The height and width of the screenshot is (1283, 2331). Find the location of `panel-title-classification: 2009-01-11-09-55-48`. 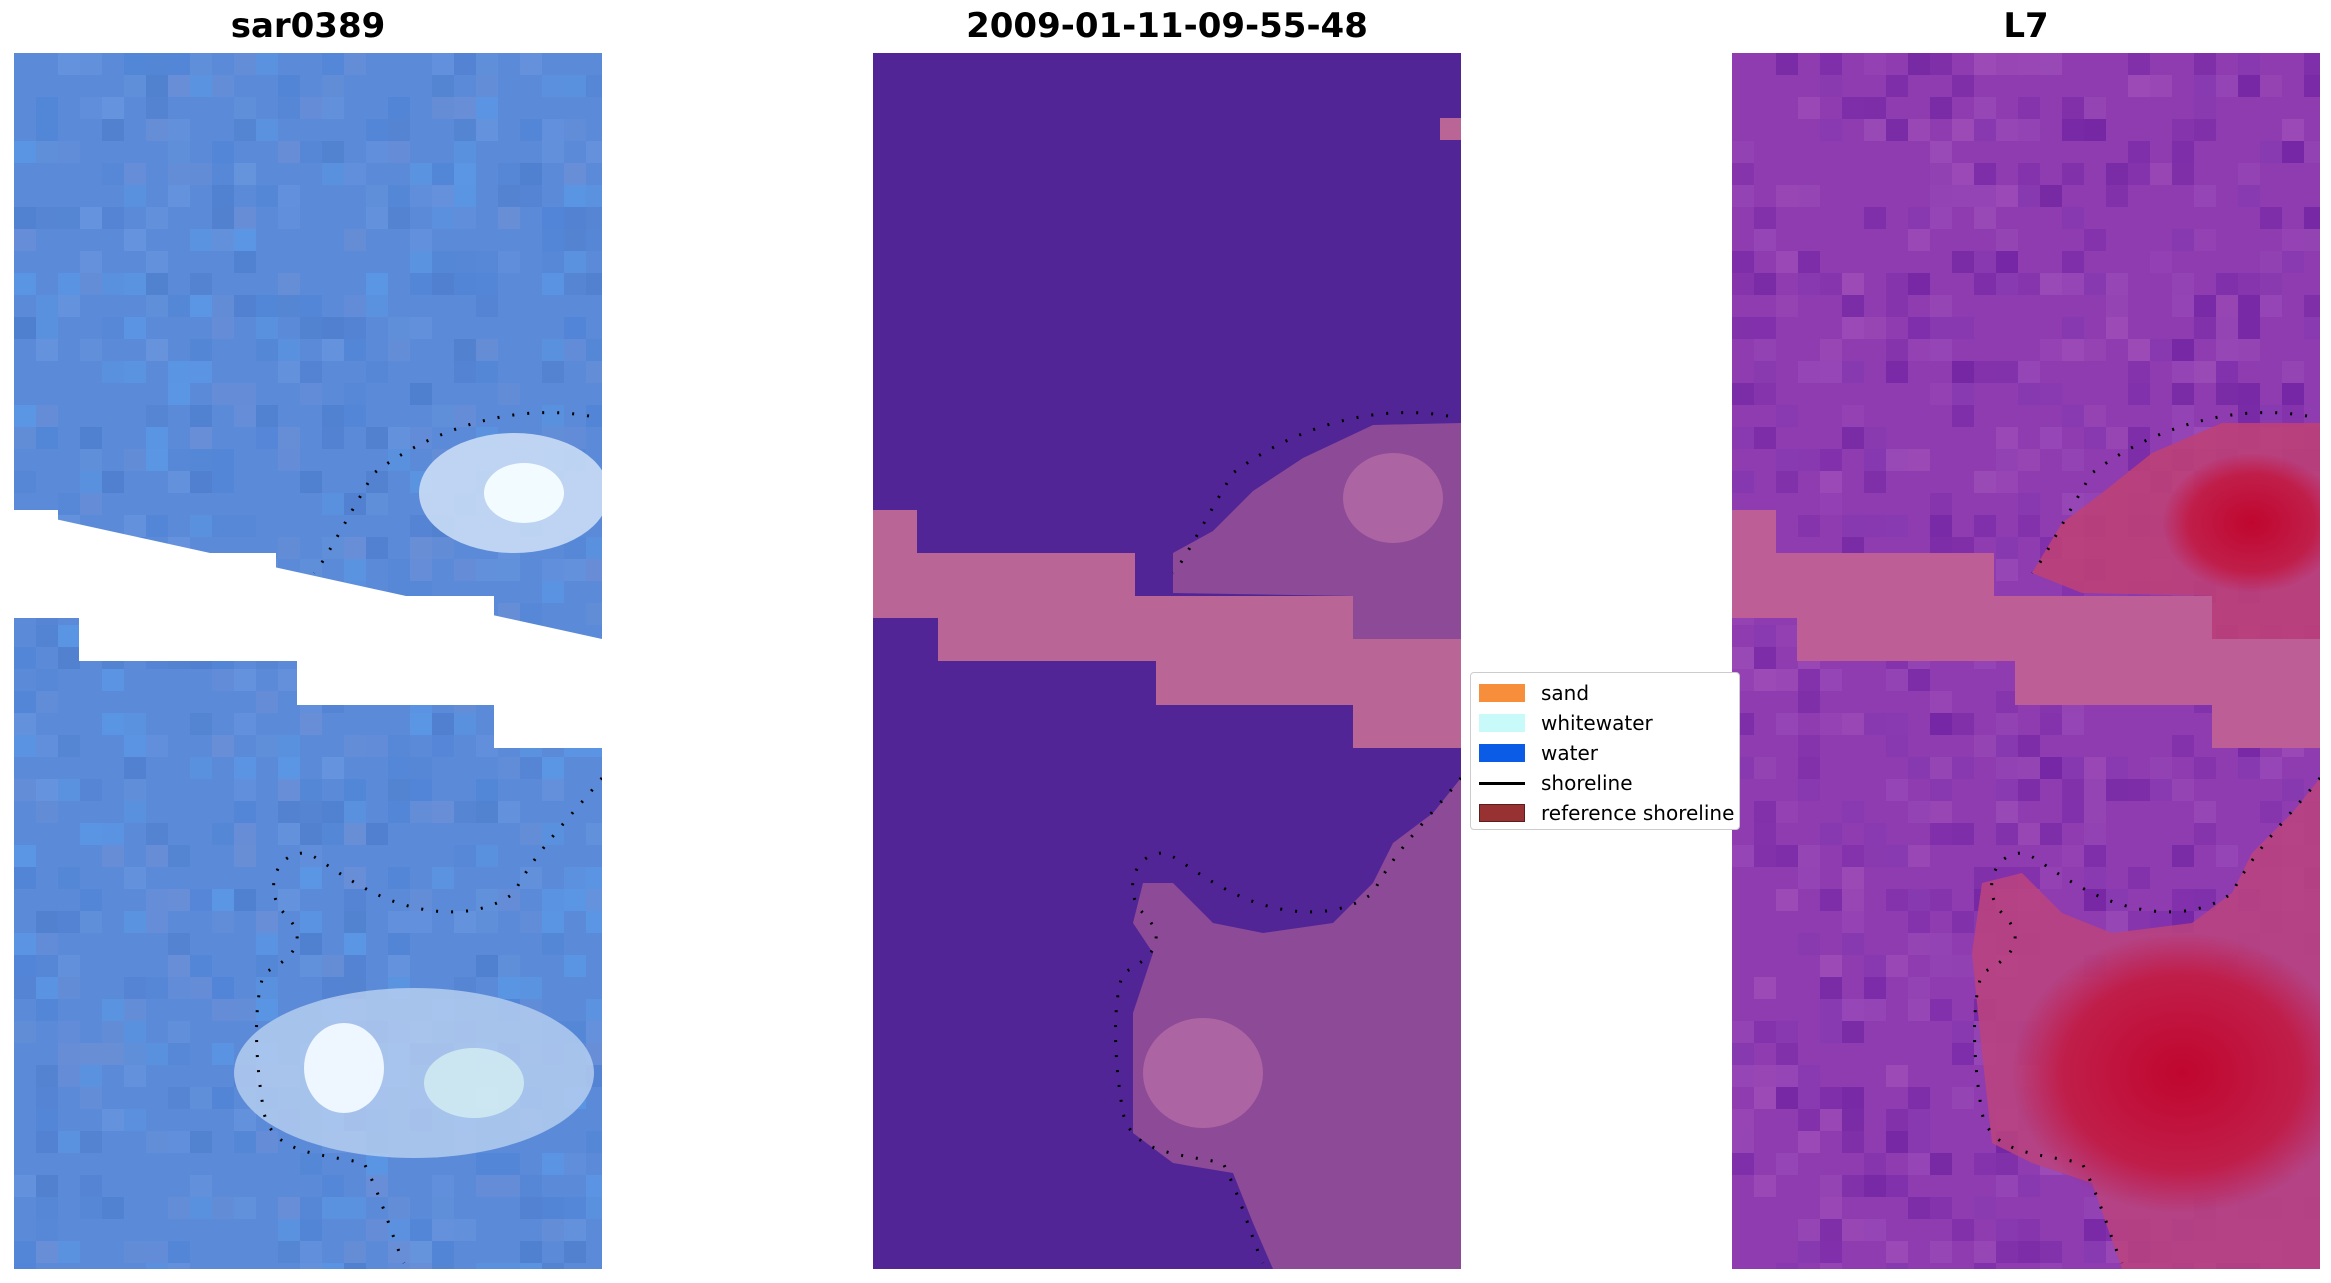

panel-title-classification: 2009-01-11-09-55-48 is located at coordinates (1167, 26).